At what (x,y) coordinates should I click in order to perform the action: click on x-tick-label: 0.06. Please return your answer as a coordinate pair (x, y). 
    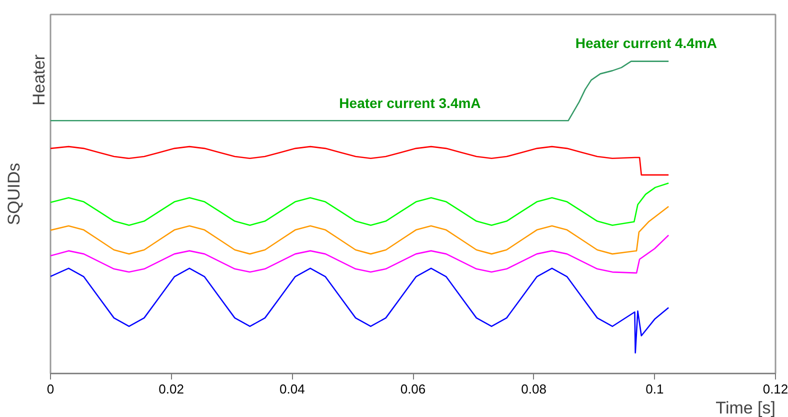
    Looking at the image, I should click on (413, 389).